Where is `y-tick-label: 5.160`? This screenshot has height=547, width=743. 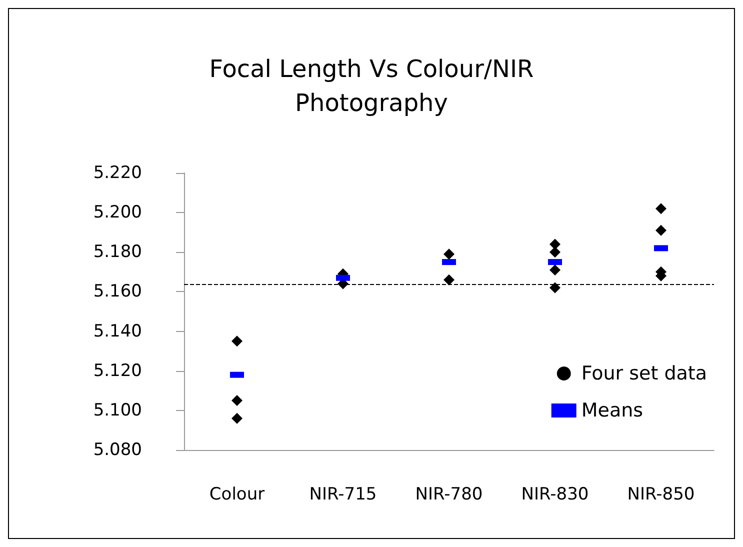 y-tick-label: 5.160 is located at coordinates (117, 292).